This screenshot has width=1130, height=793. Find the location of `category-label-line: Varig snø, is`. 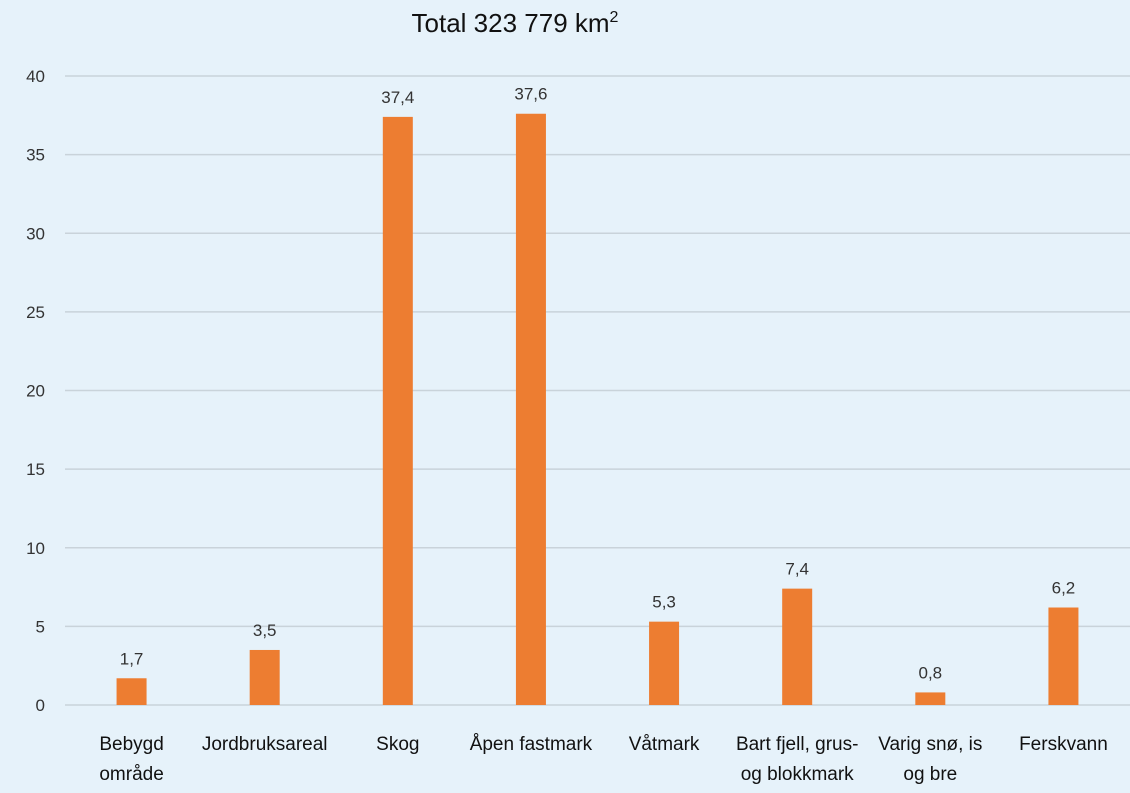

category-label-line: Varig snø, is is located at coordinates (930, 744).